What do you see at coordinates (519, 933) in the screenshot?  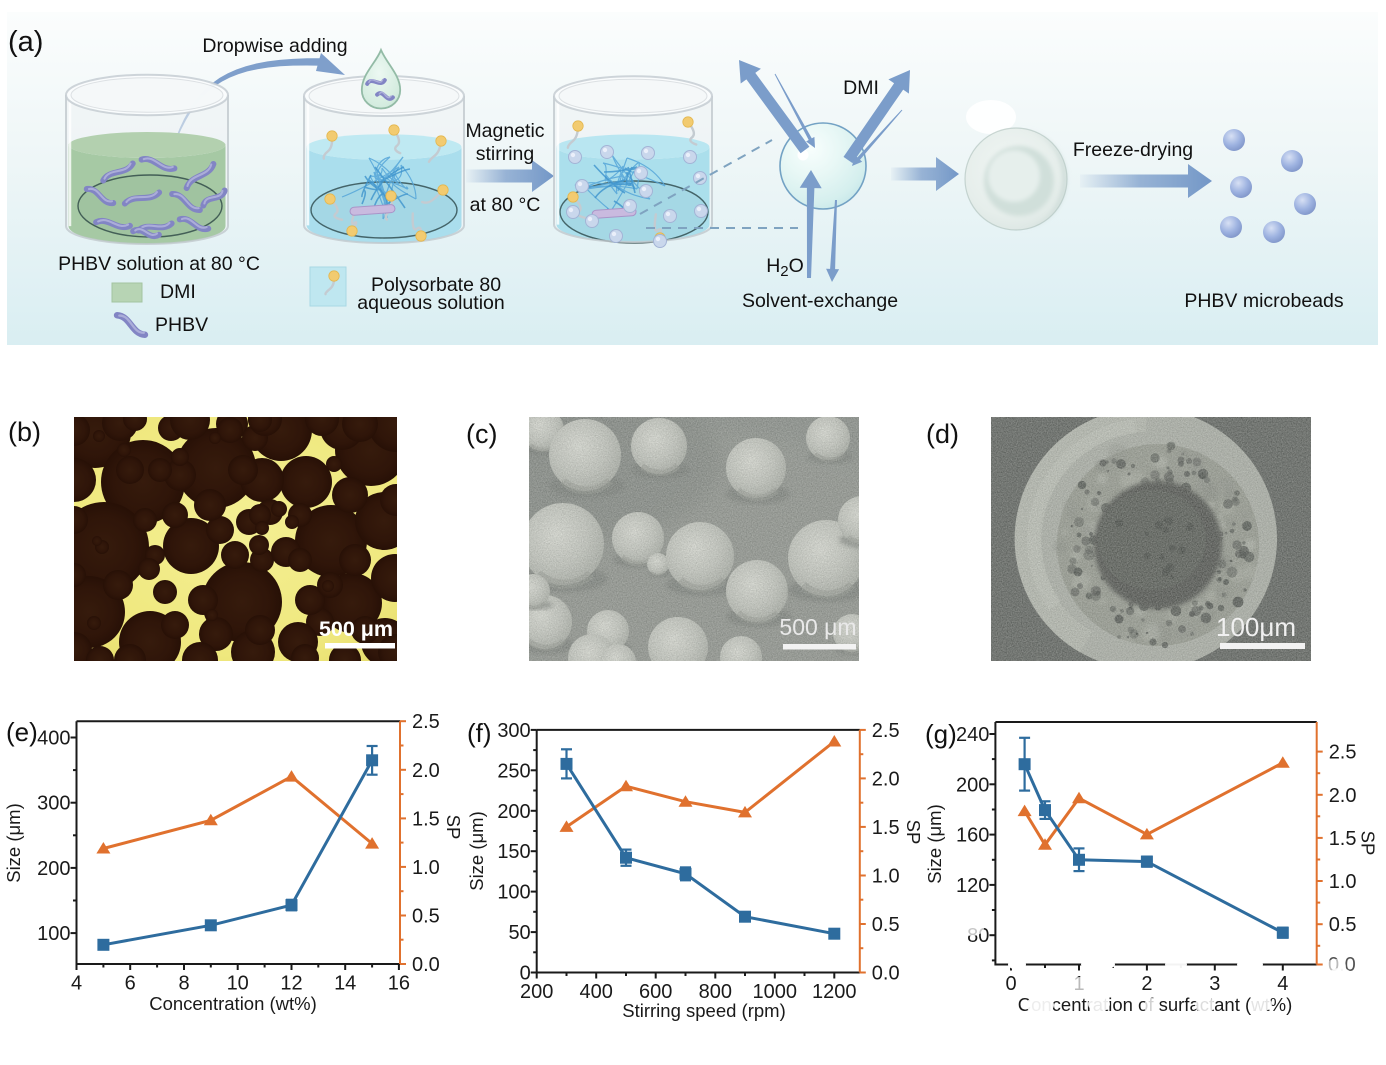 I see `svg-text: 50` at bounding box center [519, 933].